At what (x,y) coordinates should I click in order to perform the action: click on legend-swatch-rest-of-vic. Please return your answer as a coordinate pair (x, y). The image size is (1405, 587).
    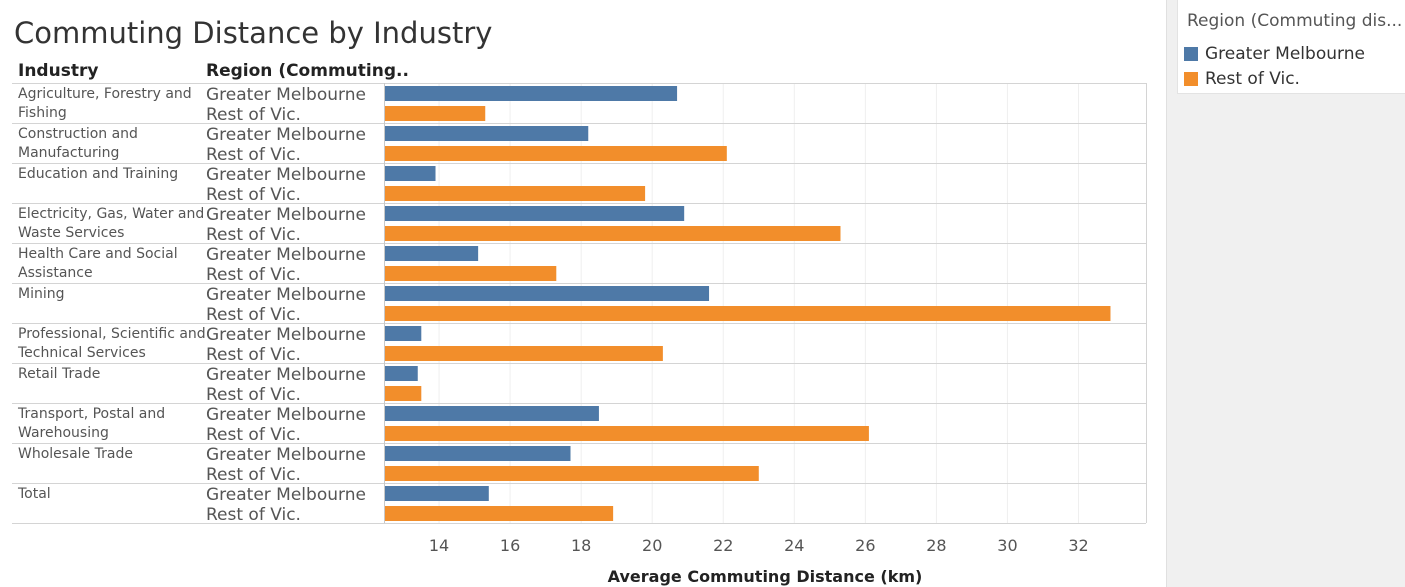
    Looking at the image, I should click on (1191, 79).